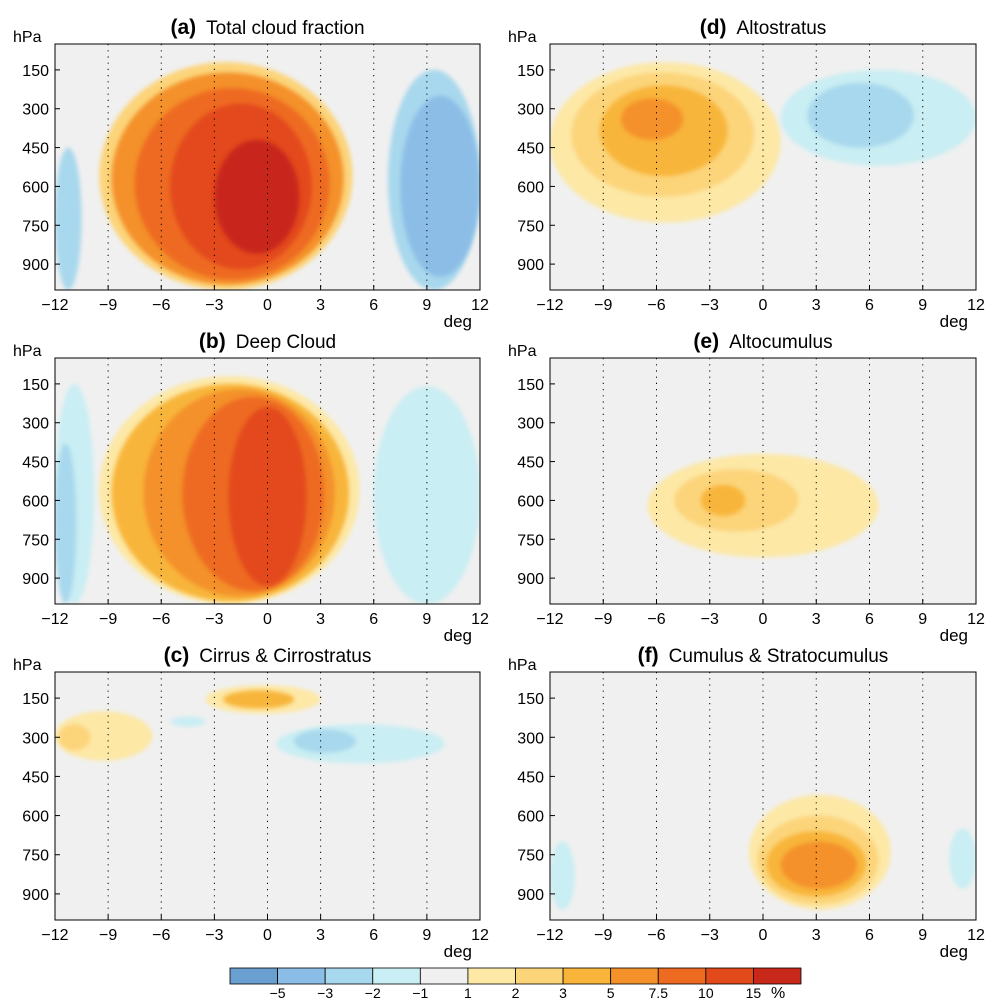 The width and height of the screenshot is (991, 998). What do you see at coordinates (713, 27) in the screenshot?
I see `panel-letter: (d)` at bounding box center [713, 27].